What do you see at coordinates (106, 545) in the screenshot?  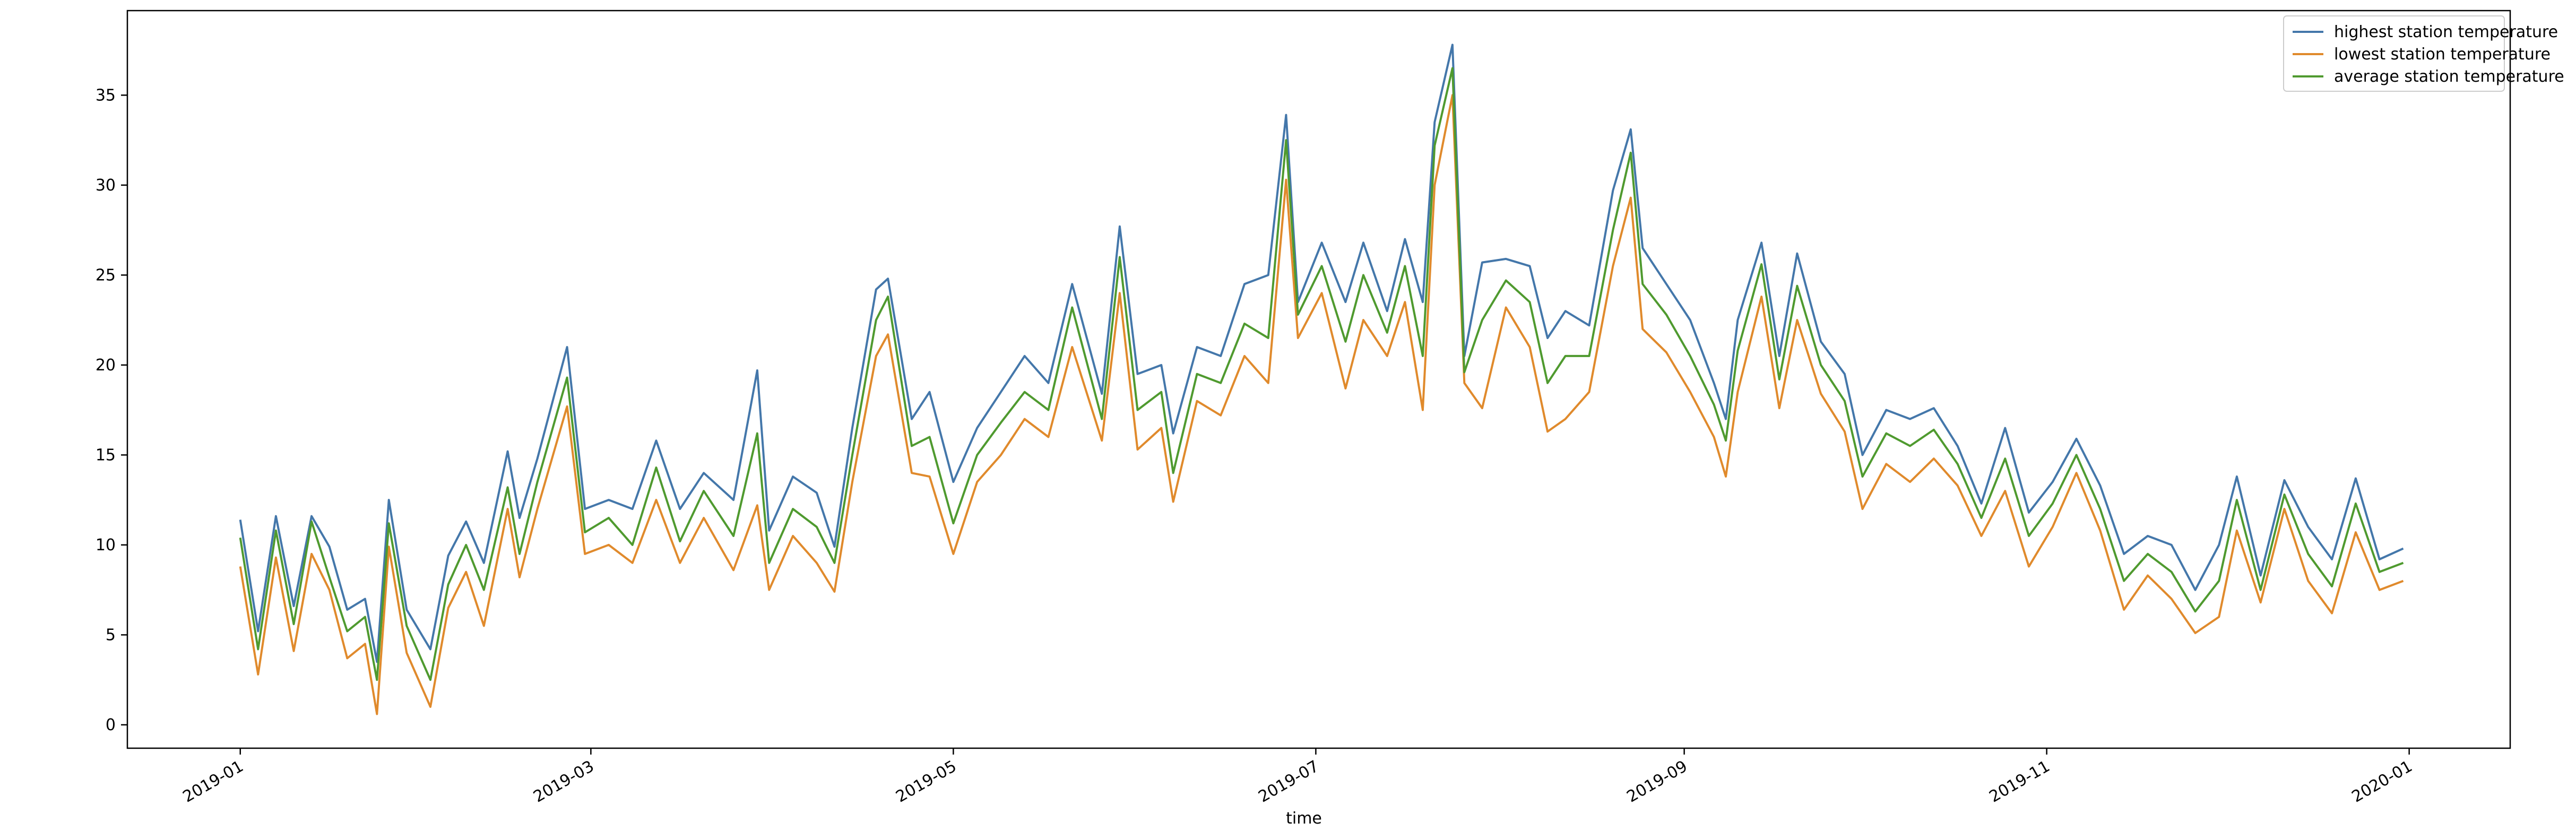 I see `y-tick-label: 10` at bounding box center [106, 545].